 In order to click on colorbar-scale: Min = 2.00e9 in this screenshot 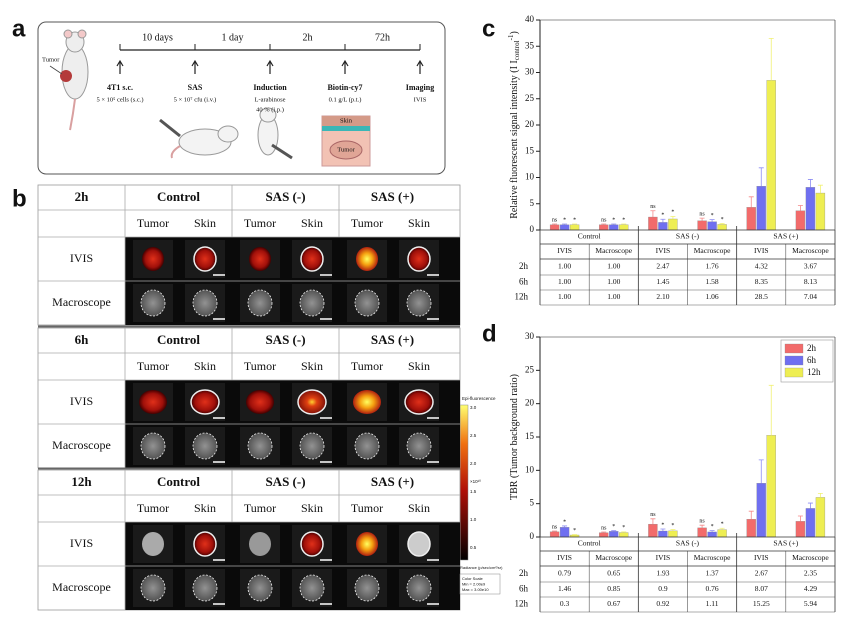, I will do `click(474, 584)`.